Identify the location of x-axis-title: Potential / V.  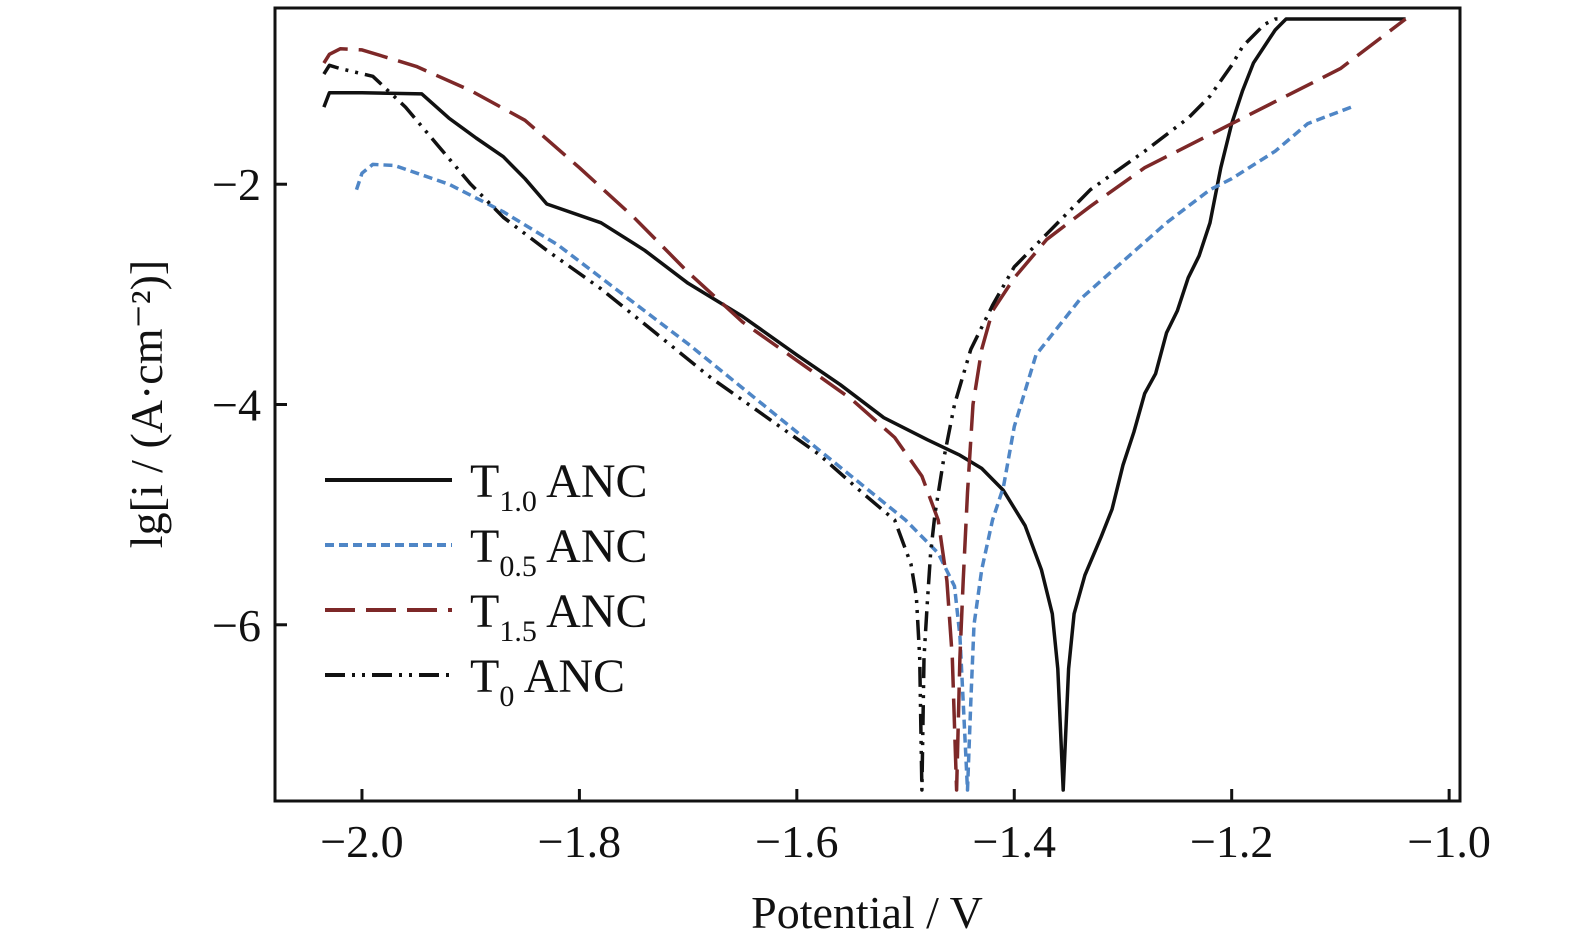
(867, 912).